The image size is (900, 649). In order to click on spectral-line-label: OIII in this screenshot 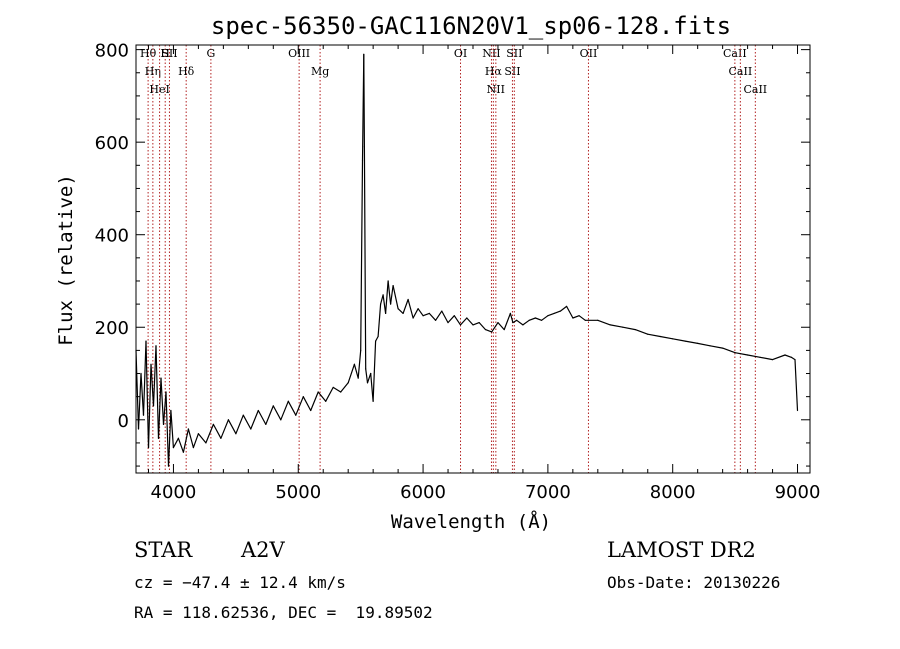, I will do `click(299, 53)`.